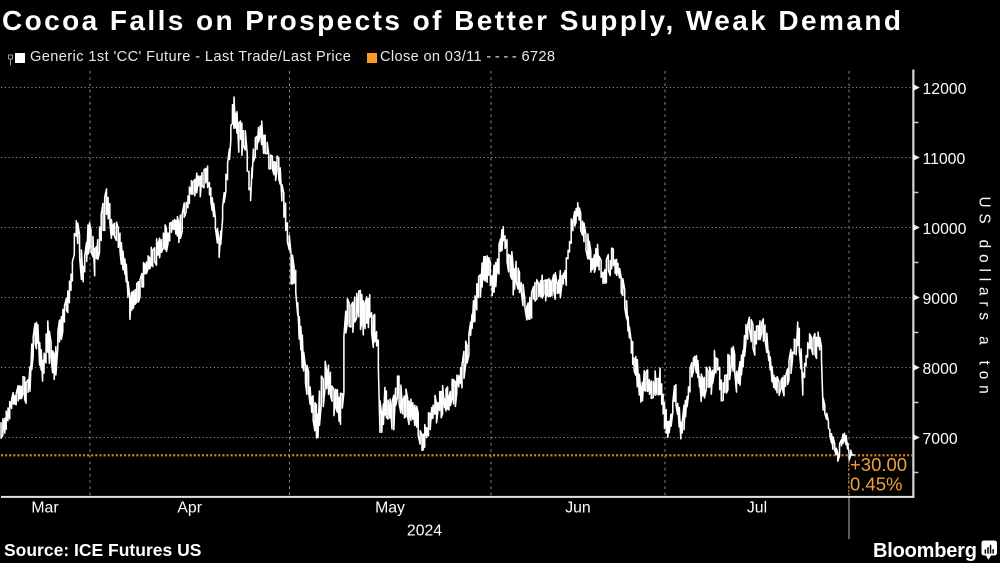 The width and height of the screenshot is (1000, 563). I want to click on svg-text: 8000, so click(940, 369).